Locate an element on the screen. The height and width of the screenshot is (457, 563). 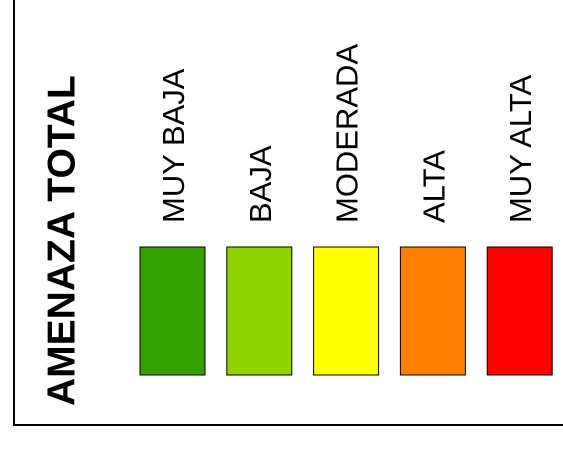
legend-label: BAJA is located at coordinates (260, 184).